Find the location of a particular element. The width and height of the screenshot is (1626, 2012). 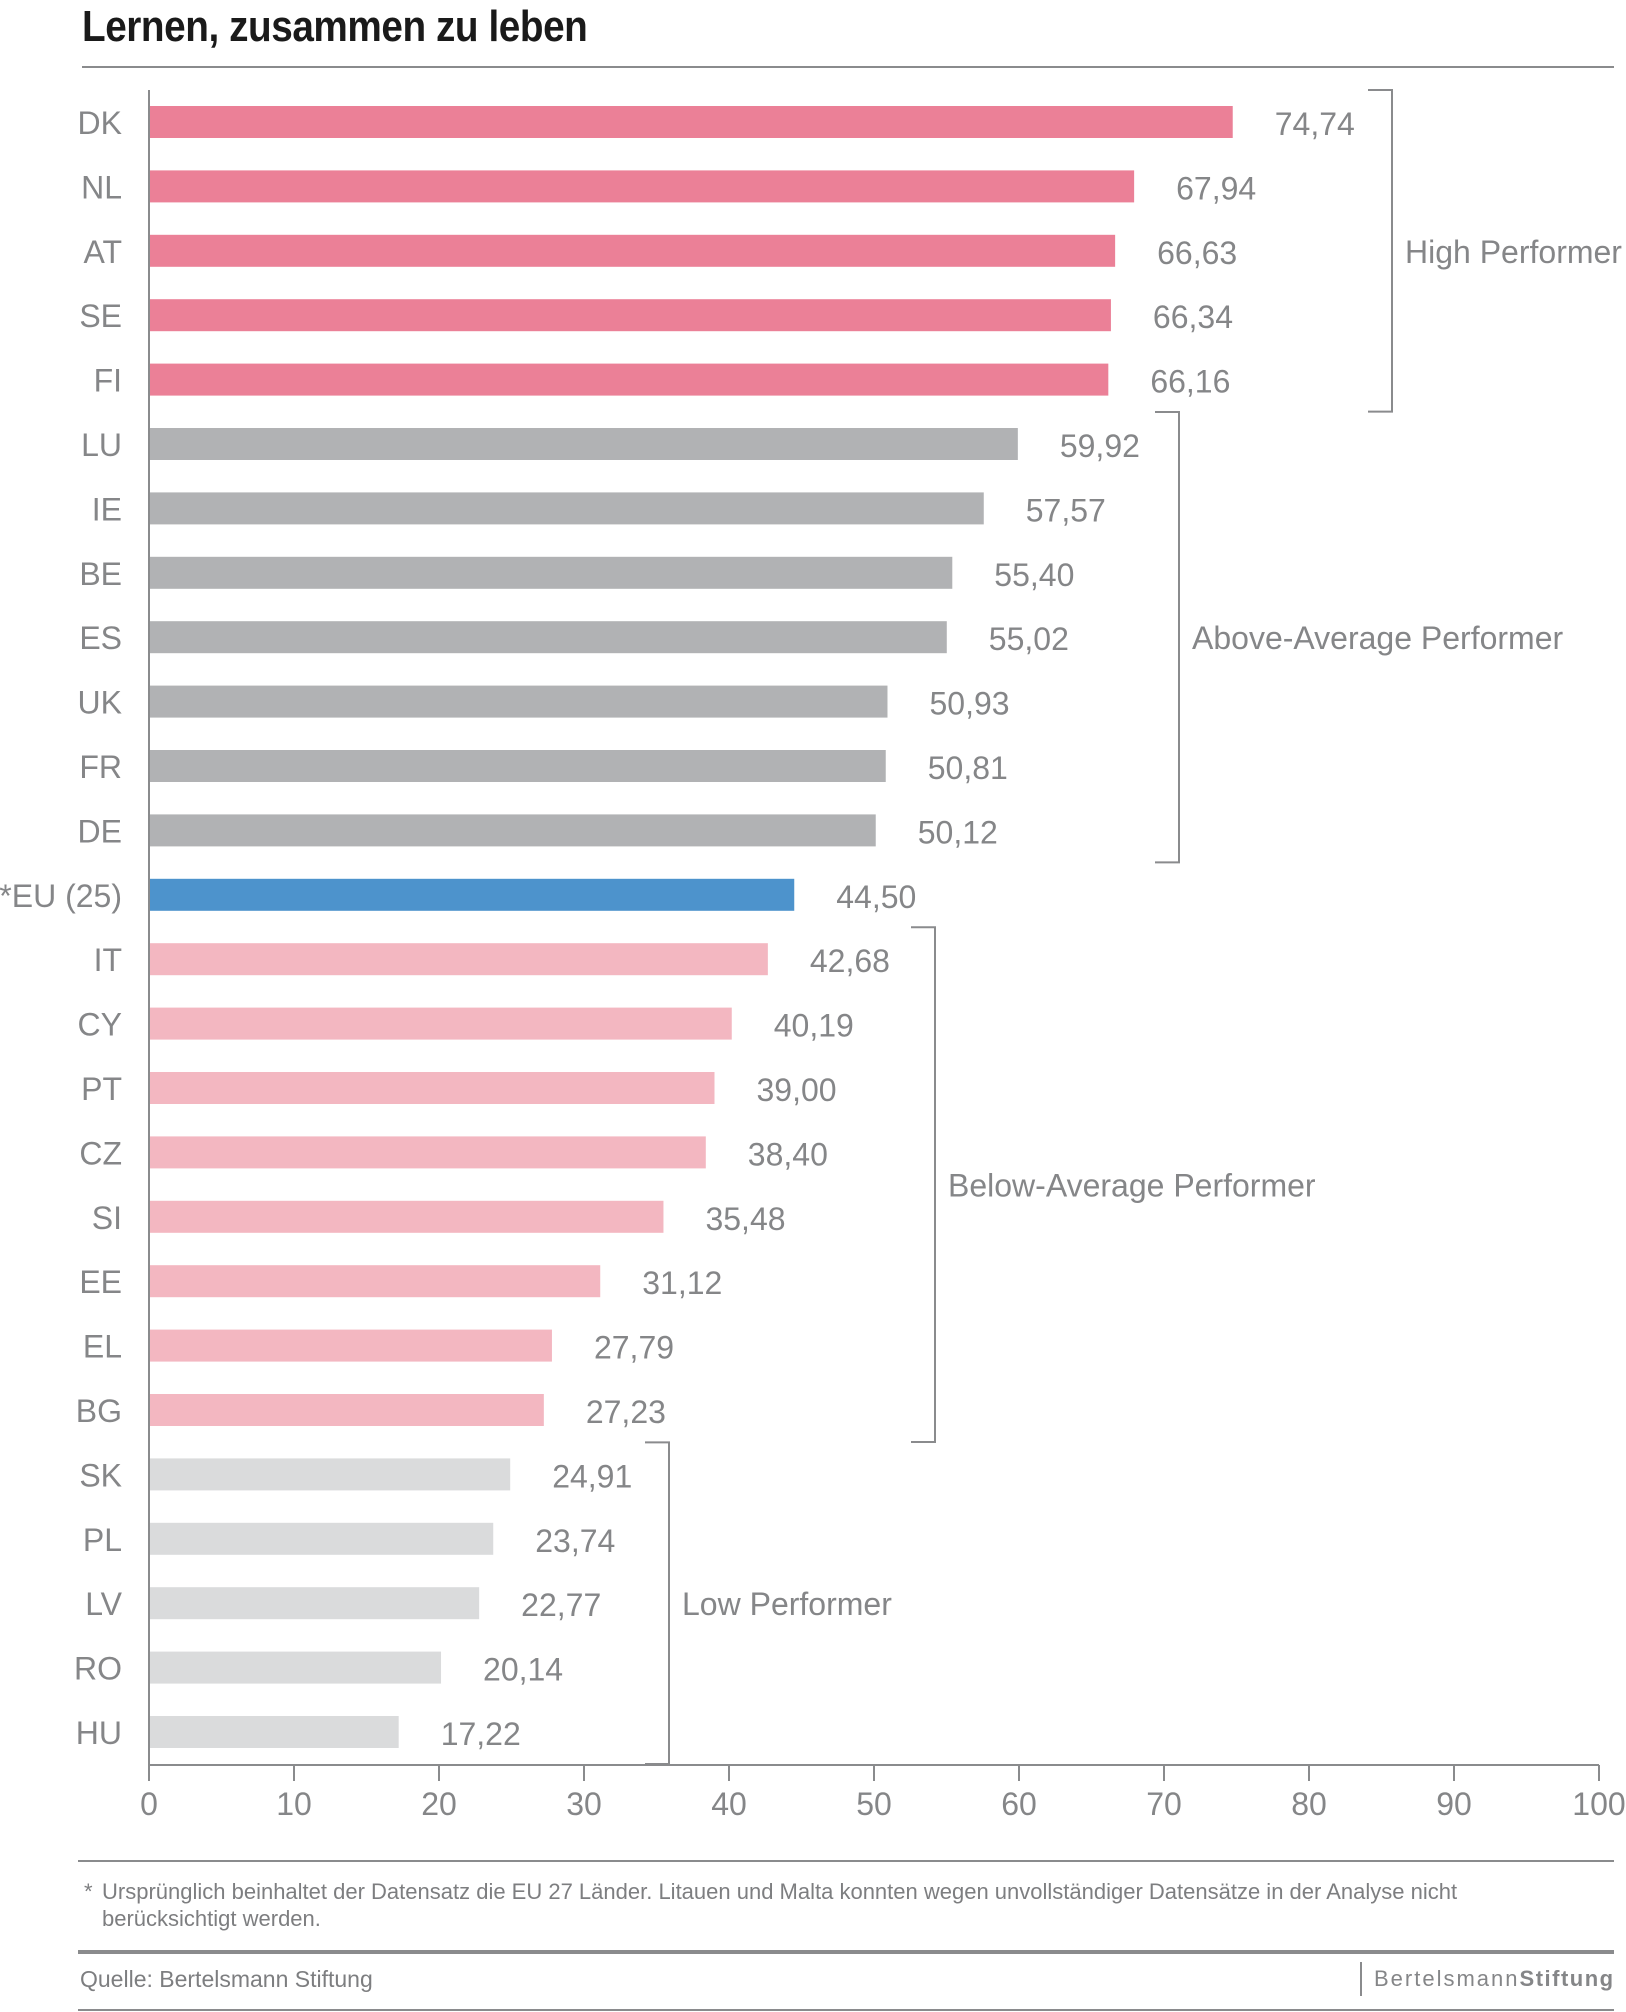

bar-sk is located at coordinates (330, 1474).